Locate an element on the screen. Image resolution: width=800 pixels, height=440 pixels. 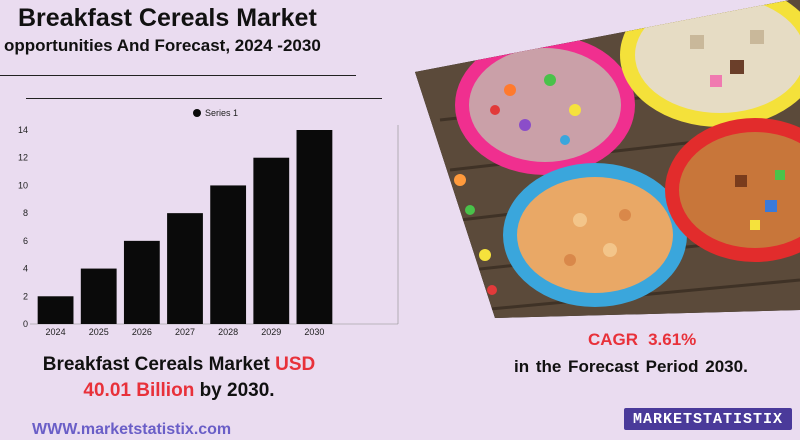
headline-value: 40.01 Billion is located at coordinates (139, 390).